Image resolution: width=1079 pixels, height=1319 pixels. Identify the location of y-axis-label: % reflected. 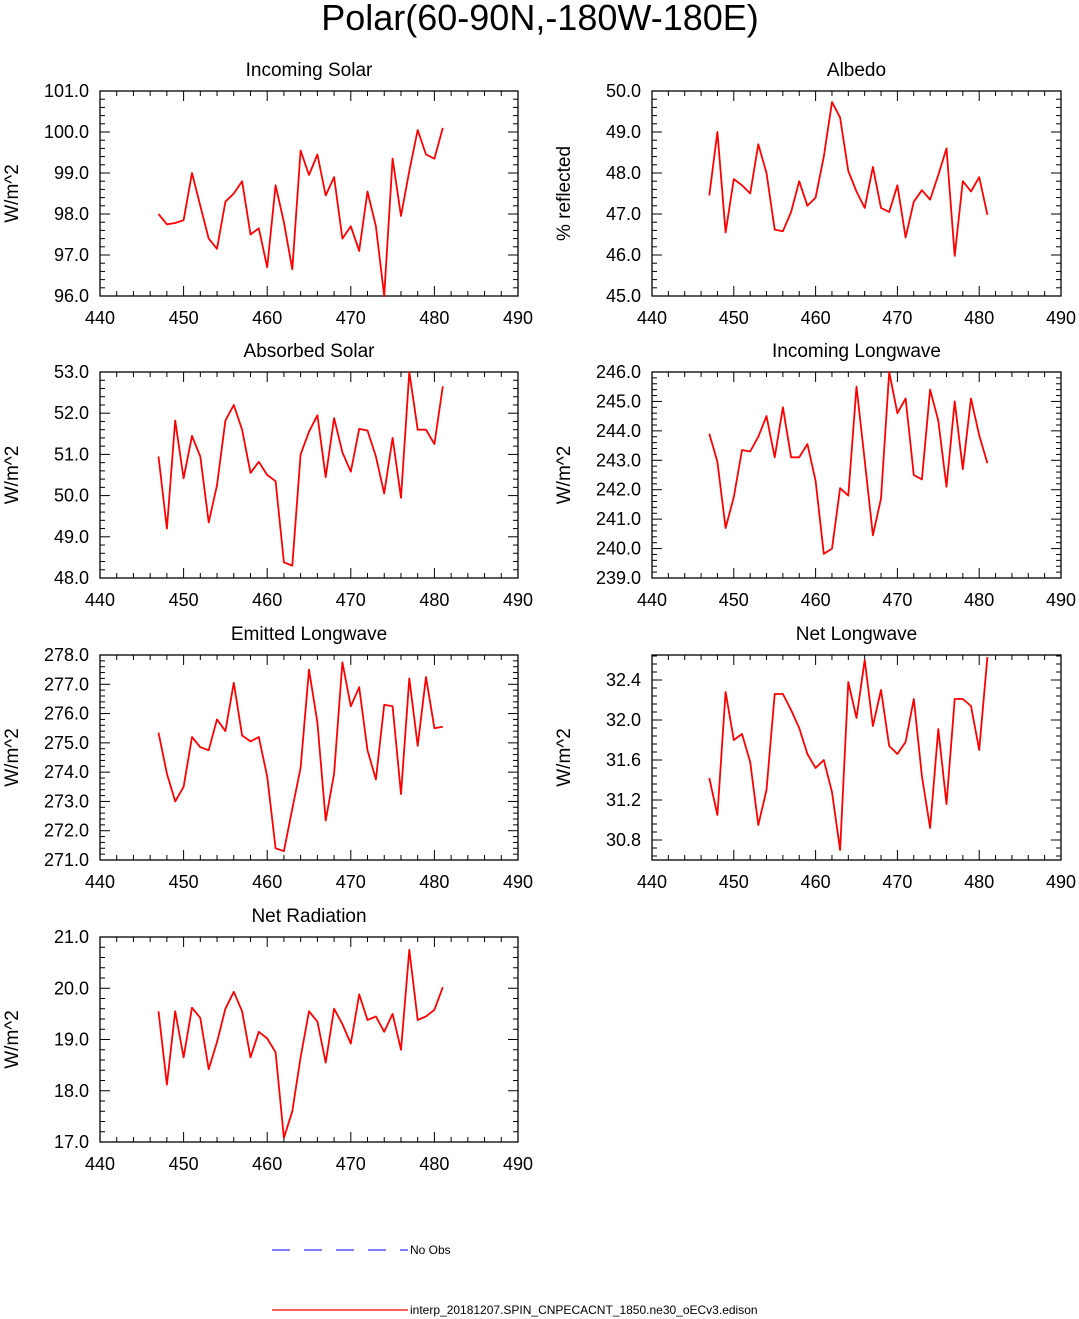
(564, 193).